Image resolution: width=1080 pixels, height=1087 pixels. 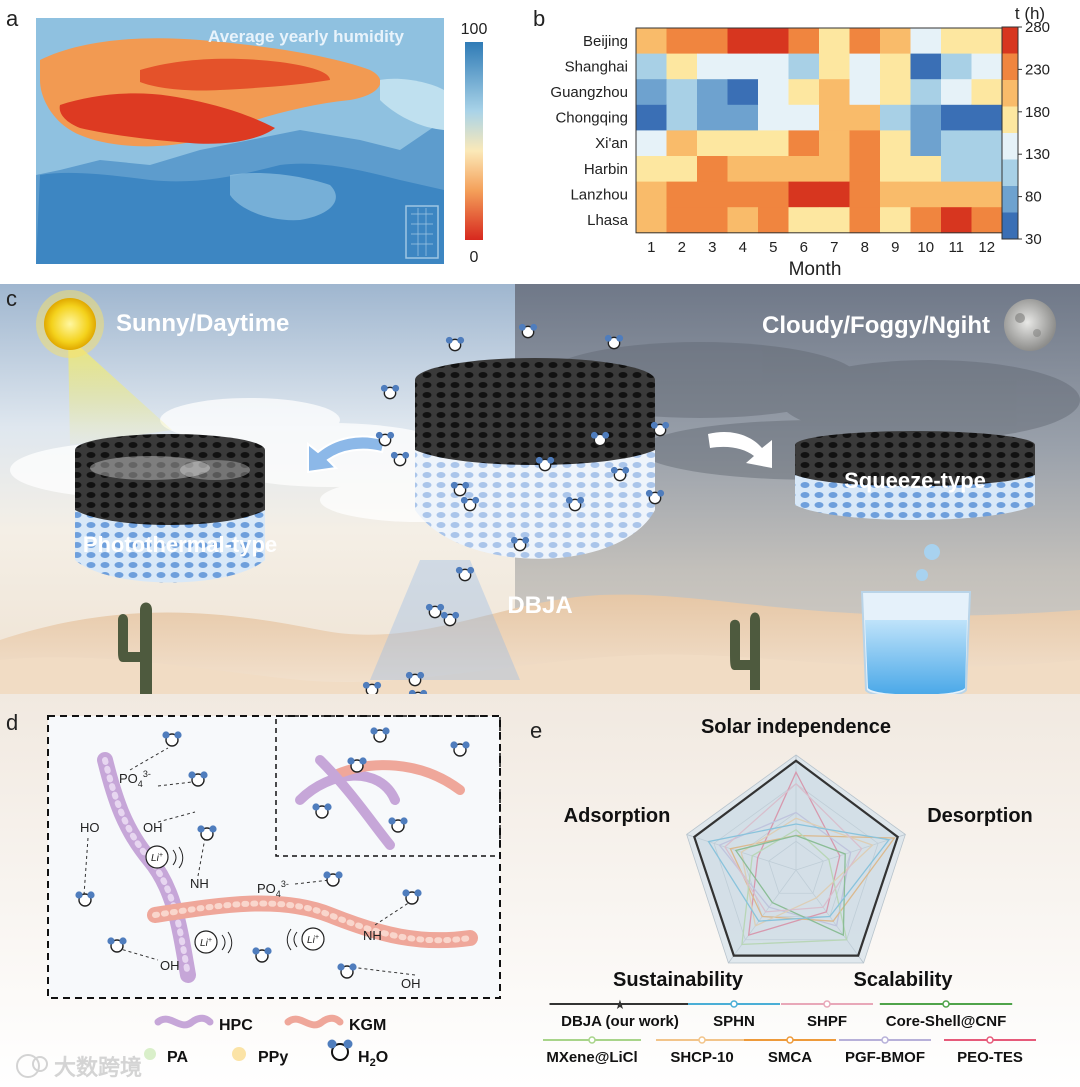 What do you see at coordinates (712, 247) in the screenshot?
I see `heatmap-x-tick-label: 3` at bounding box center [712, 247].